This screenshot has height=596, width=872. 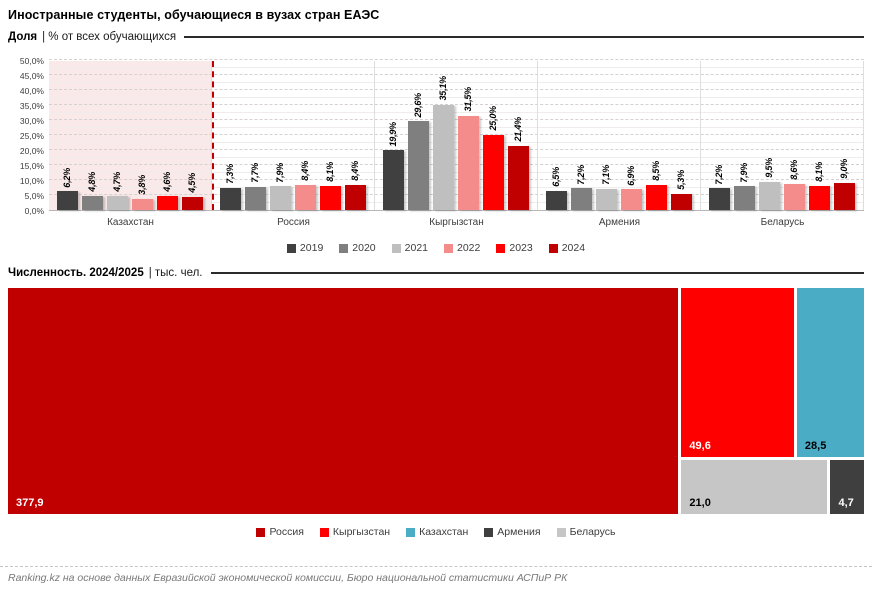 I want to click on y-tick-label: 20,0%, so click(x=31, y=151).